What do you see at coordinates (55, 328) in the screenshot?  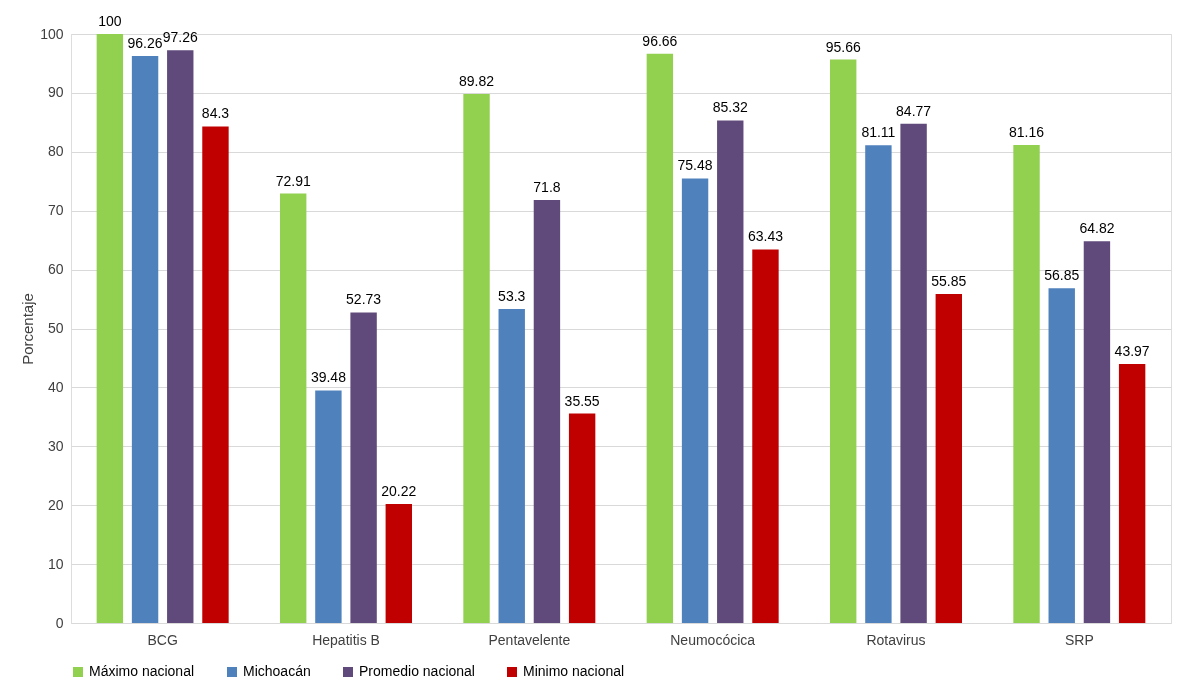 I see `y-tick-label: 50` at bounding box center [55, 328].